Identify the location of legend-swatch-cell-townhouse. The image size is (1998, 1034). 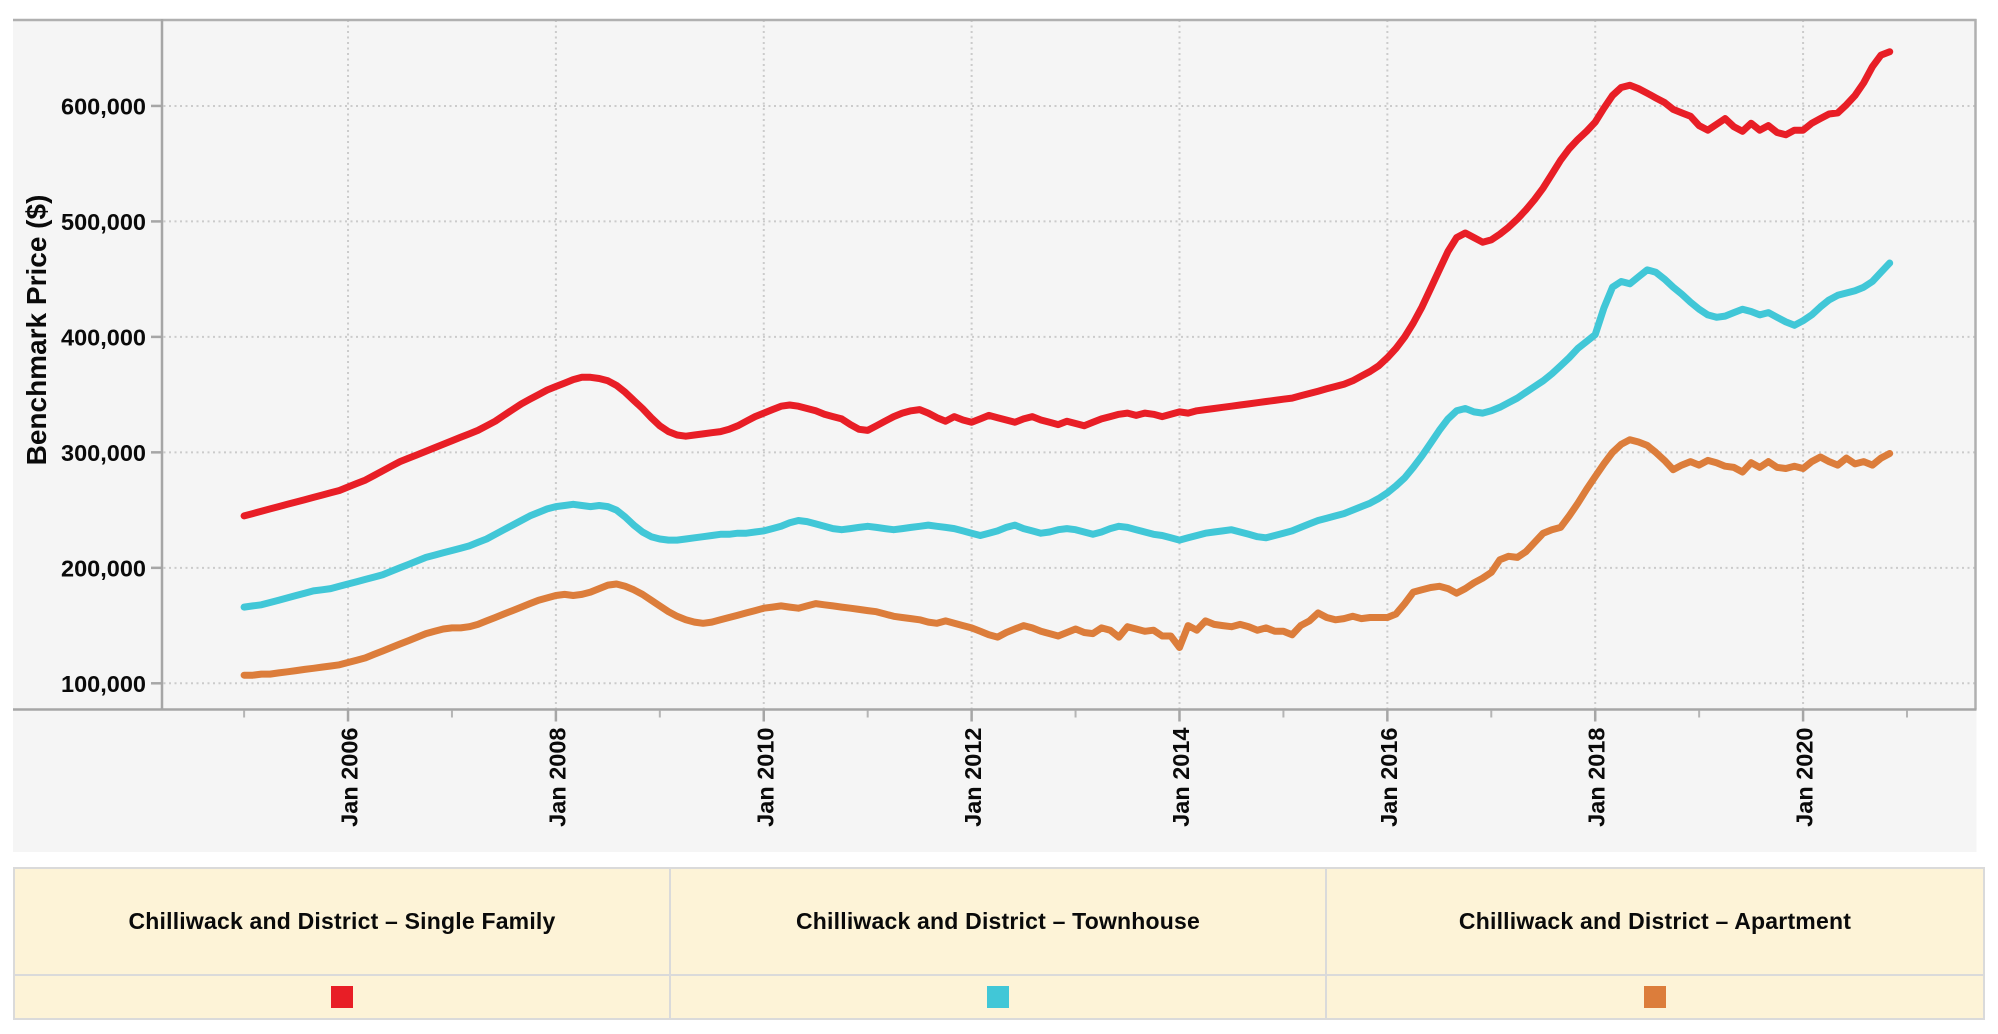
(999, 997).